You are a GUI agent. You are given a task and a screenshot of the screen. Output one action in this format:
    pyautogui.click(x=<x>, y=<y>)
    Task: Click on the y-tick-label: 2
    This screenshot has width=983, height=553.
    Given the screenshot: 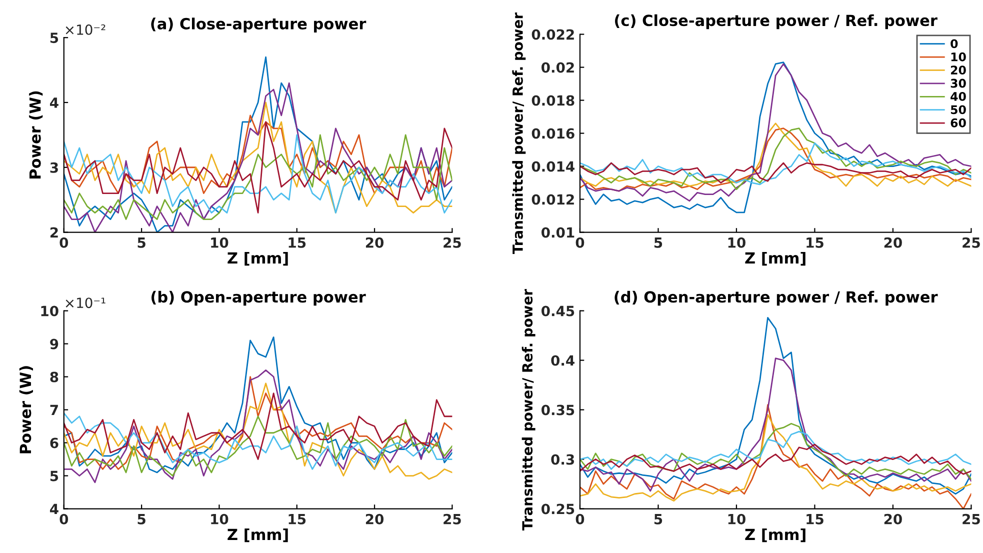 What is the action you would take?
    pyautogui.click(x=54, y=232)
    